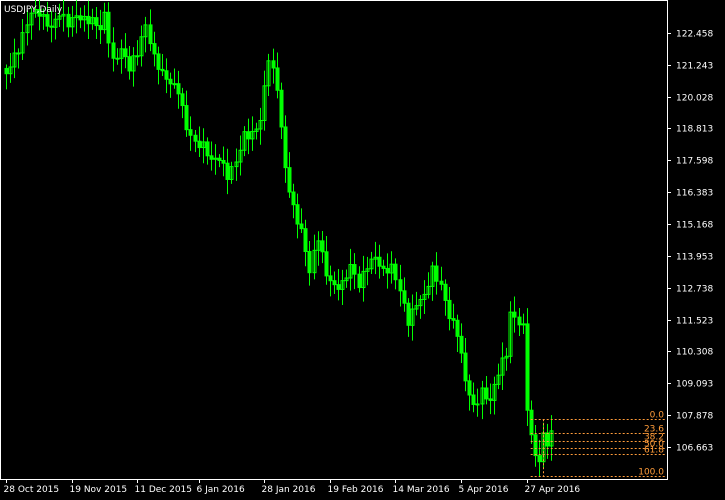 This screenshot has height=500, width=725. Describe the element at coordinates (651, 473) in the screenshot. I see `fib-level-label: 100.0` at that location.